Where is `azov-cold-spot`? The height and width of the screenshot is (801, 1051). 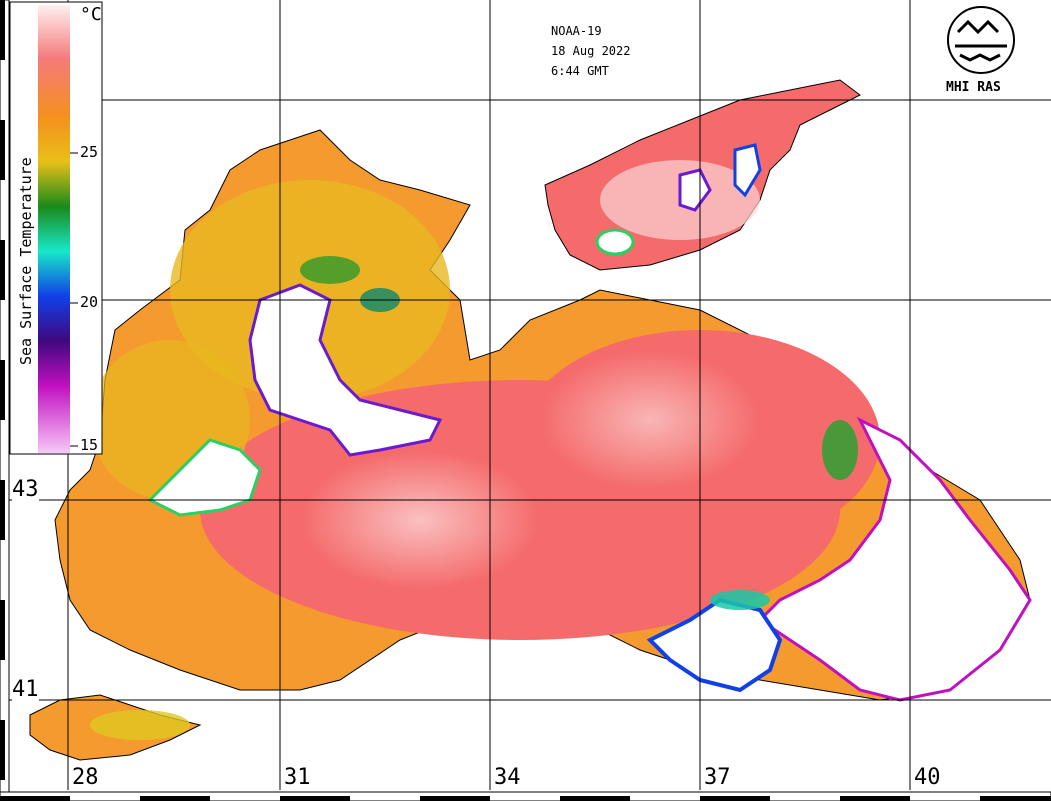
azov-cold-spot is located at coordinates (615, 242).